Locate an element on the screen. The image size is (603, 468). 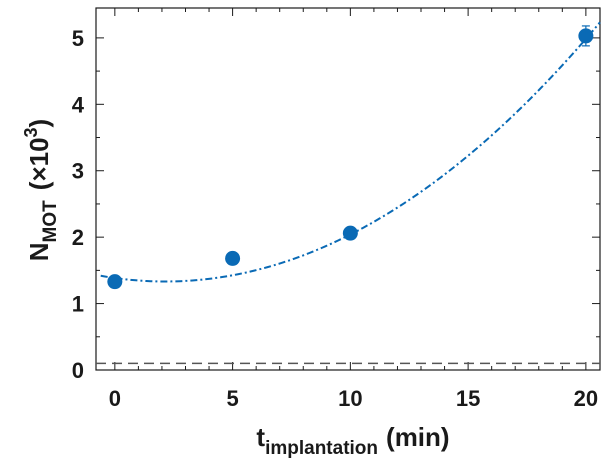
y-tick-label: 4 is located at coordinates (78, 104).